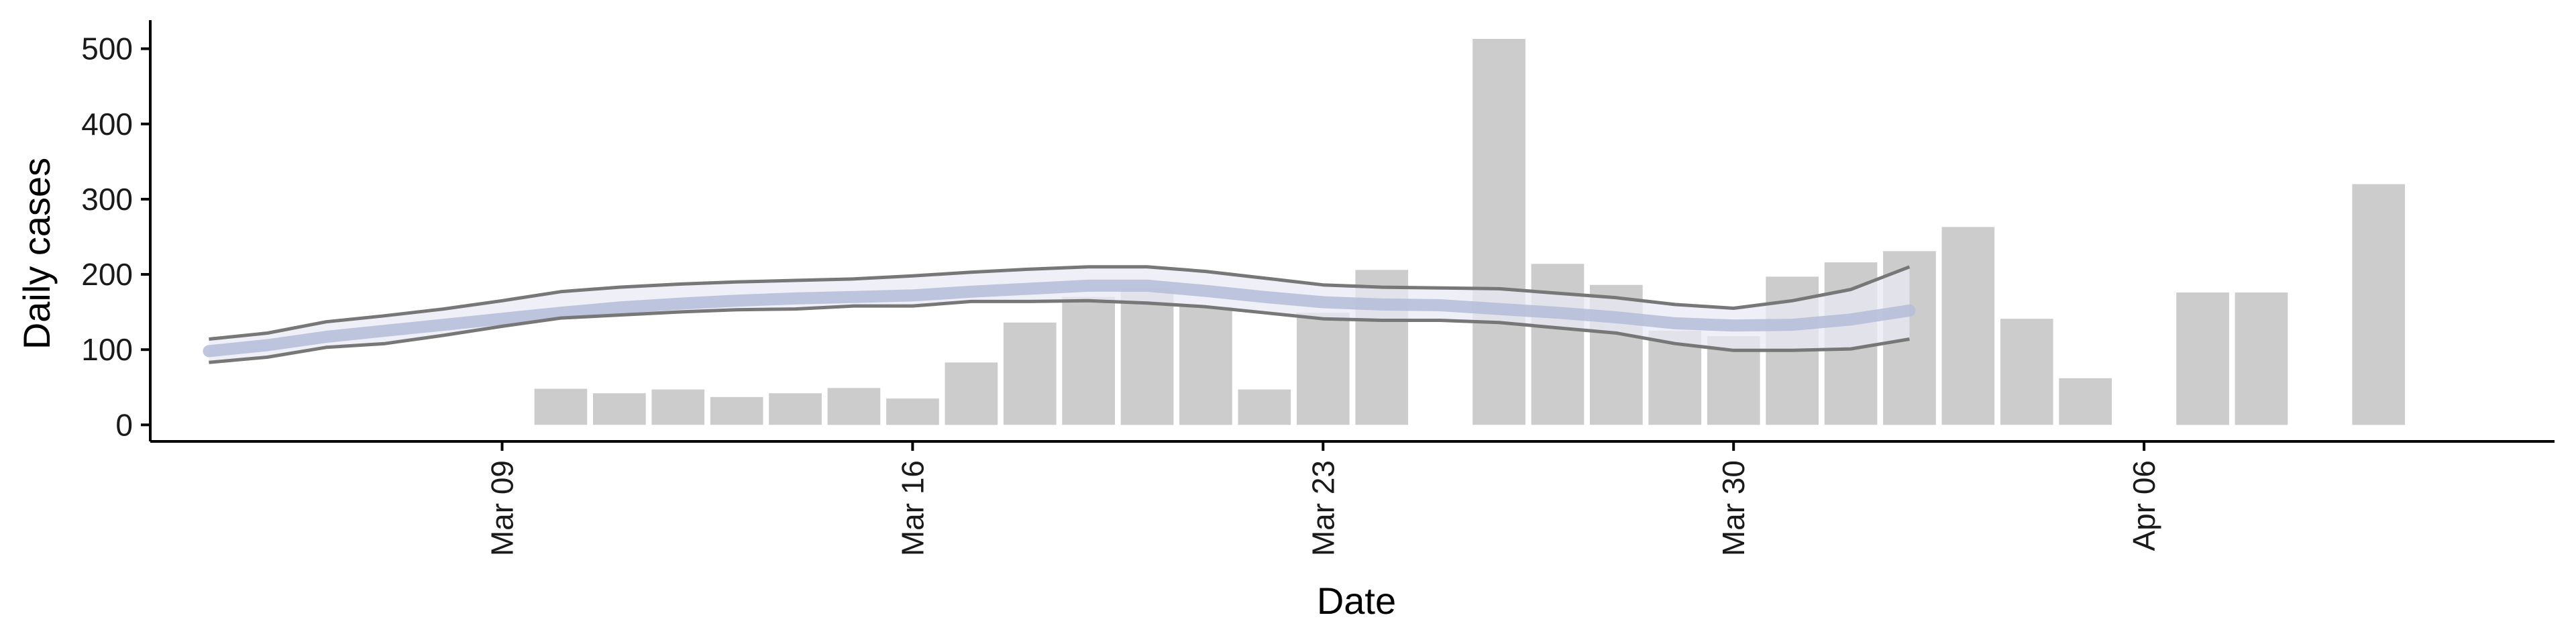 This screenshot has width=2576, height=644. Describe the element at coordinates (1322, 508) in the screenshot. I see `x-tick-label-2020-03-23: Mar 23` at that location.